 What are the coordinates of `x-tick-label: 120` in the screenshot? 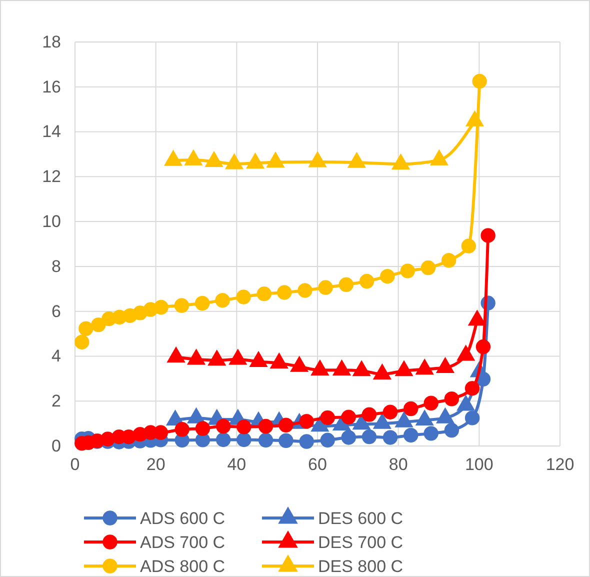 It's located at (560, 464).